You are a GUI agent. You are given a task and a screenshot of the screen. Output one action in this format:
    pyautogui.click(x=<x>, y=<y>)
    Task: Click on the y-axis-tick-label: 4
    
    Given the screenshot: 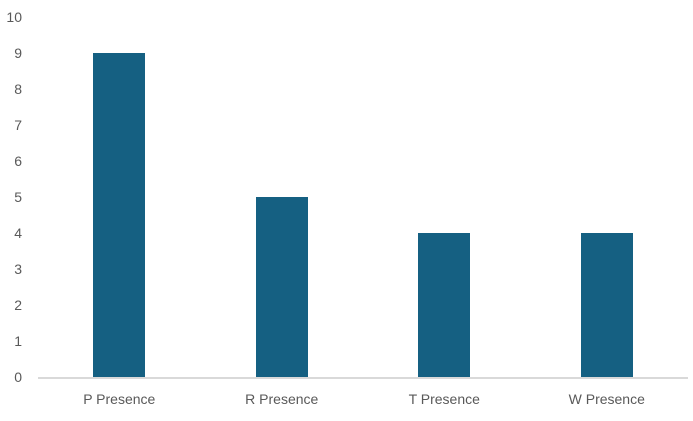 What is the action you would take?
    pyautogui.click(x=18, y=233)
    